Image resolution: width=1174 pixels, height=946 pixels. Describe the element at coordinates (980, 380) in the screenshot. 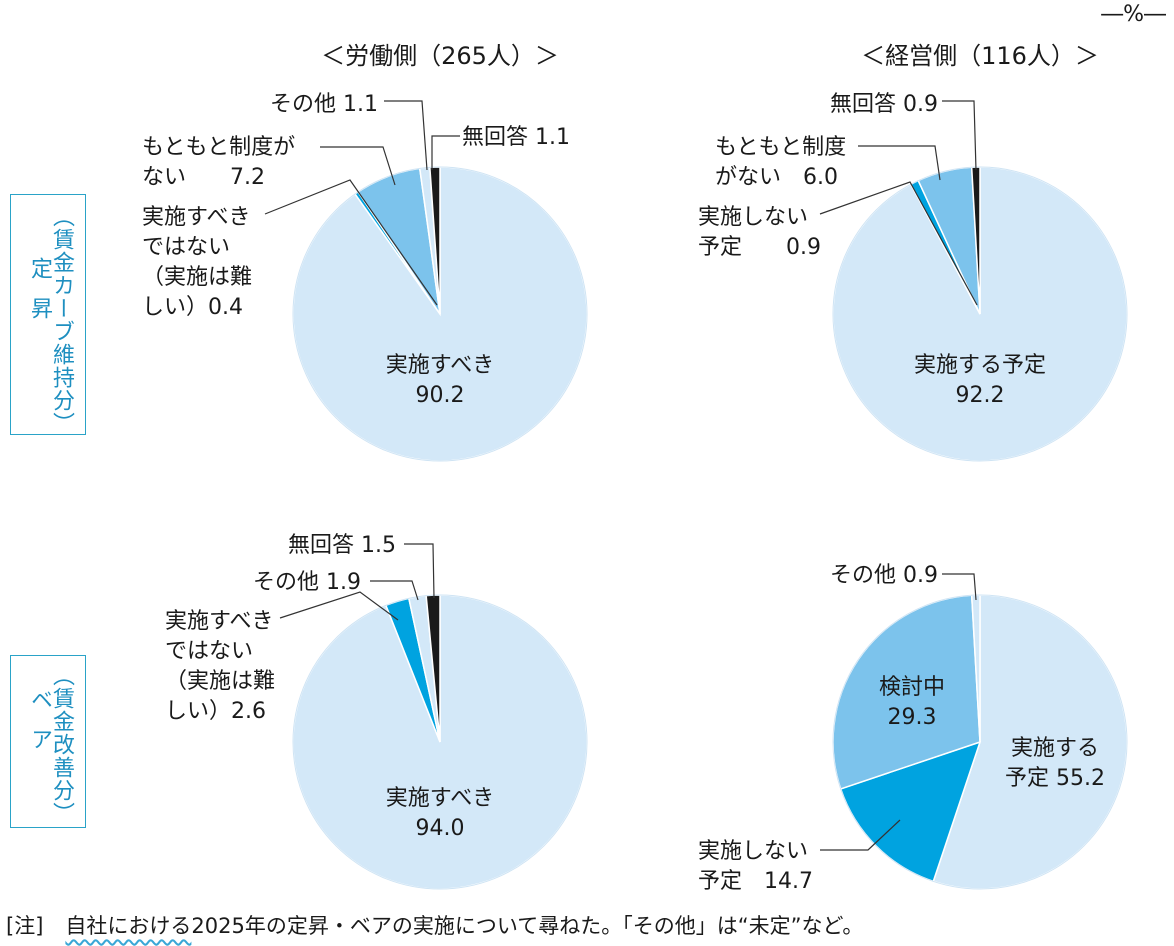

I see `slice-label: 実施する予定 92.2` at that location.